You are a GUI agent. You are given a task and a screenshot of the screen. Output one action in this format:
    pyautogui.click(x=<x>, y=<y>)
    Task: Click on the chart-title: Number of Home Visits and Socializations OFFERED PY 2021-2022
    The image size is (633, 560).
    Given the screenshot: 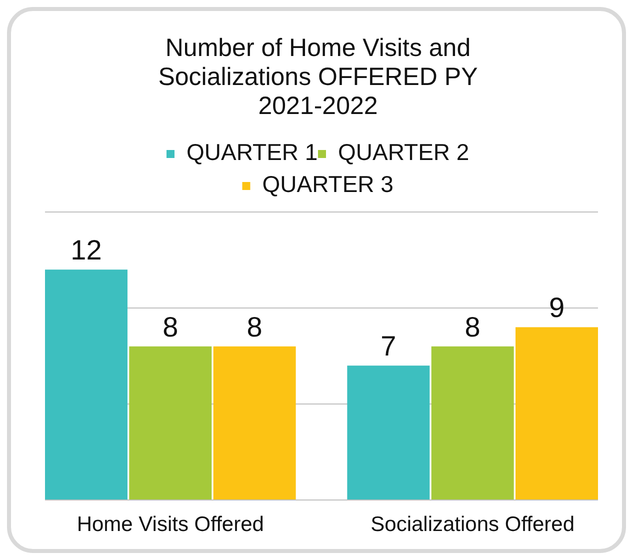 What is the action you would take?
    pyautogui.click(x=318, y=77)
    